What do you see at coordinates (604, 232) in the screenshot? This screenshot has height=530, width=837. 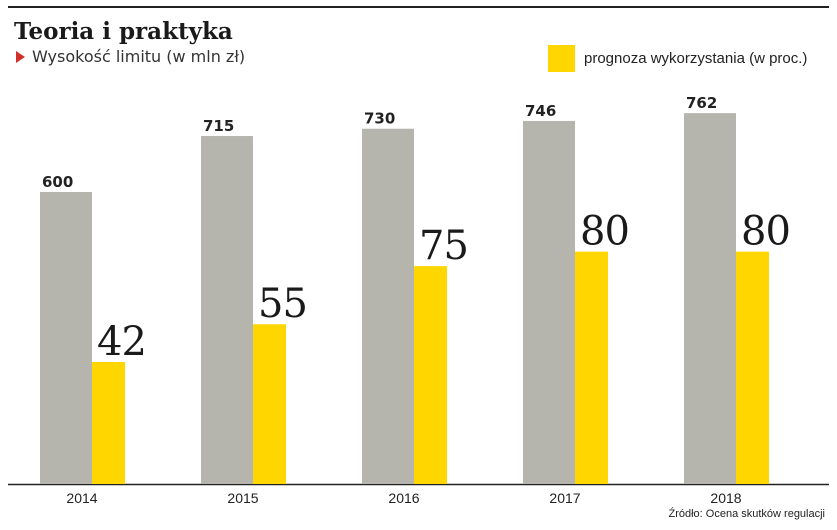 I see `data-label-forecast-2017: 80` at bounding box center [604, 232].